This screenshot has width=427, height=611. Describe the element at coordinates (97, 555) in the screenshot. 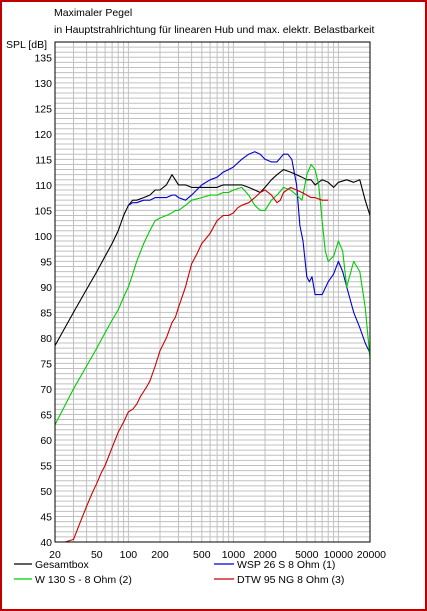

I see `x-tick-label: 50` at that location.